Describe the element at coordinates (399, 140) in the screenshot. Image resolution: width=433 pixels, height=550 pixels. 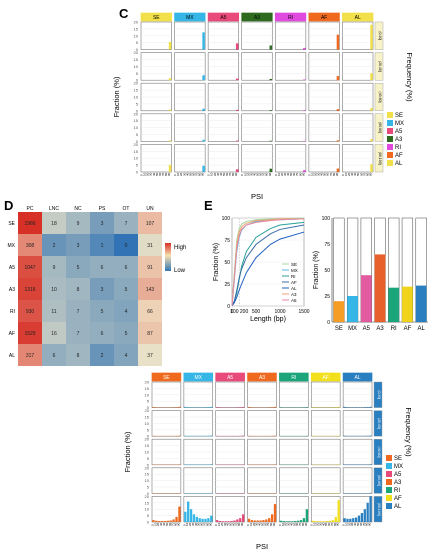
I see `legend-label: A3` at that location.